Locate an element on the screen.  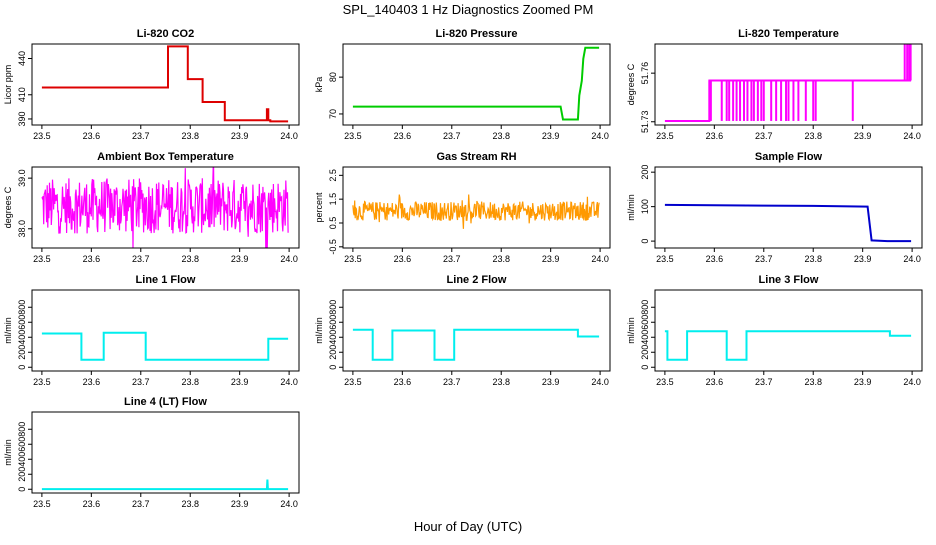
panel-7-frame is located at coordinates (165, 330).